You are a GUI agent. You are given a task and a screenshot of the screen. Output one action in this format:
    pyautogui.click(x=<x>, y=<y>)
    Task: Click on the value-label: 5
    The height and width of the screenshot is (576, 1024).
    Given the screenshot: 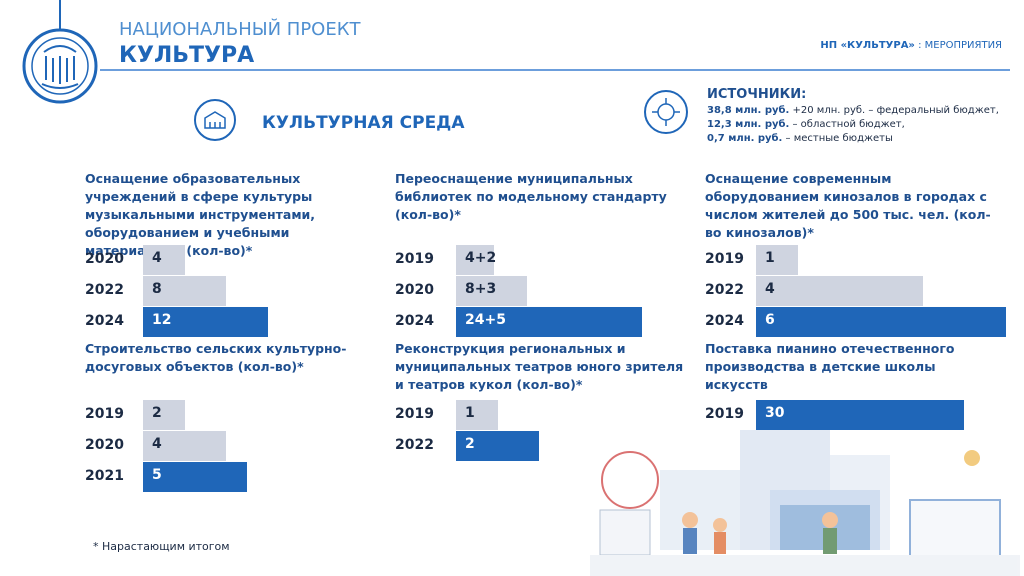 What is the action you would take?
    pyautogui.click(x=157, y=475)
    